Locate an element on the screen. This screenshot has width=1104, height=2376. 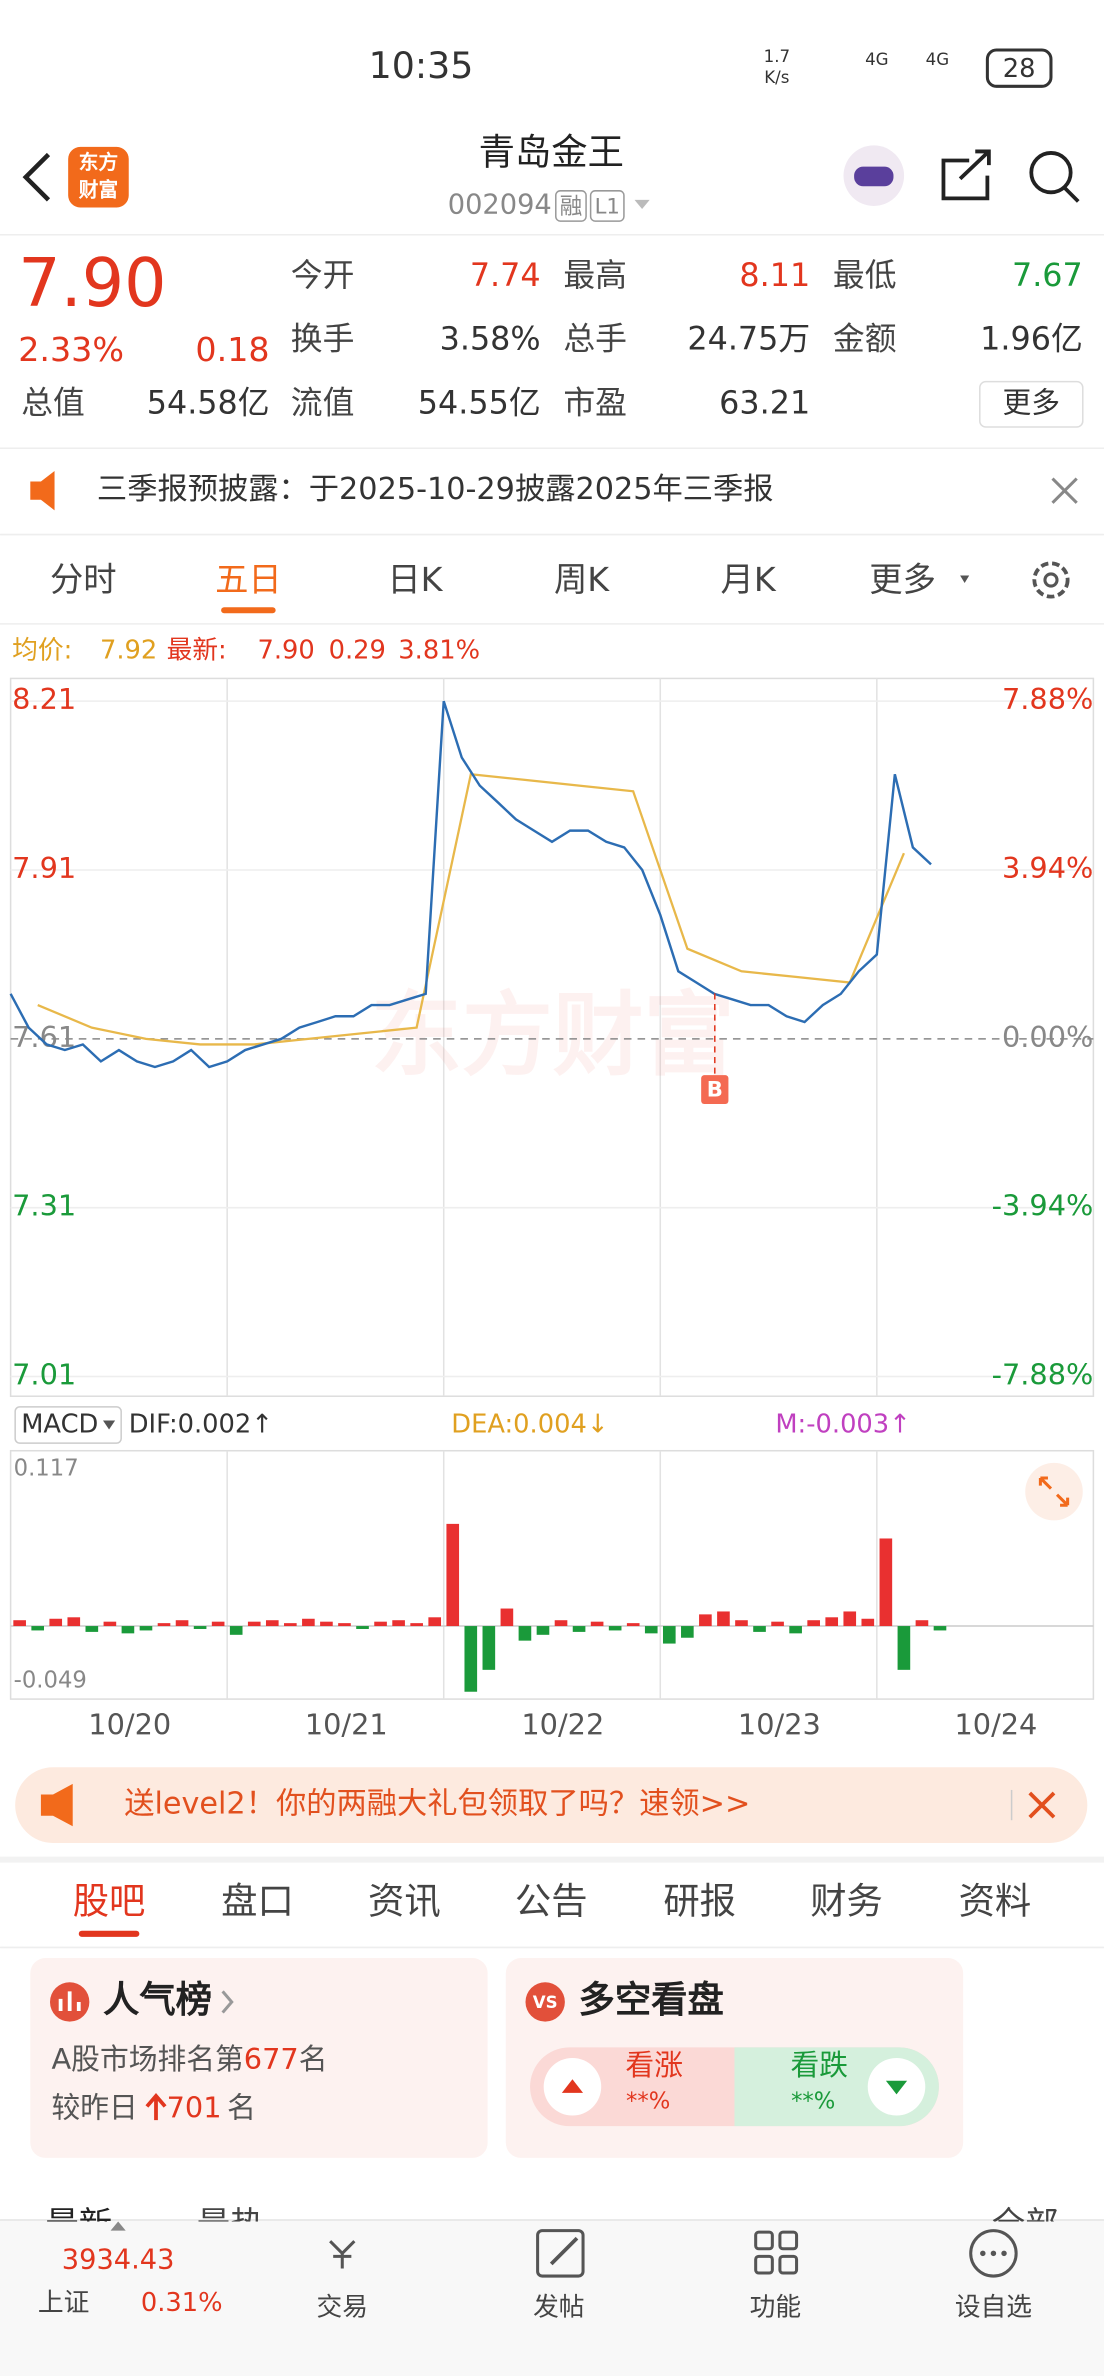
content-tab: 盘口 is located at coordinates (257, 1901).